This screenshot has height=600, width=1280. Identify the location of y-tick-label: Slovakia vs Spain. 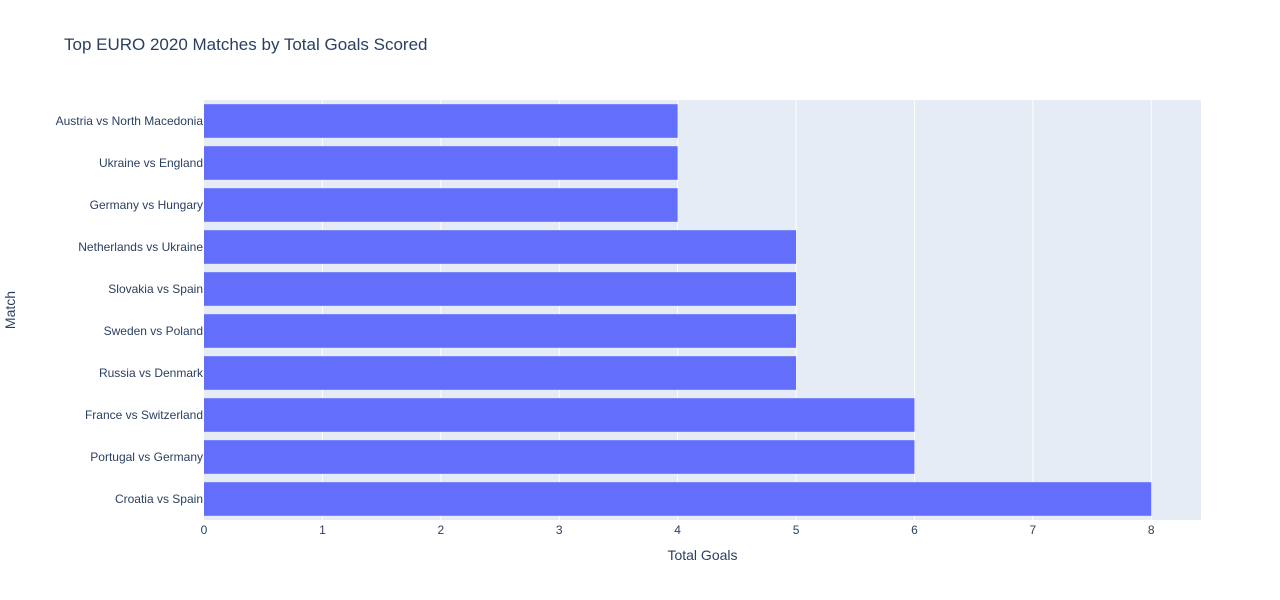
(155, 289).